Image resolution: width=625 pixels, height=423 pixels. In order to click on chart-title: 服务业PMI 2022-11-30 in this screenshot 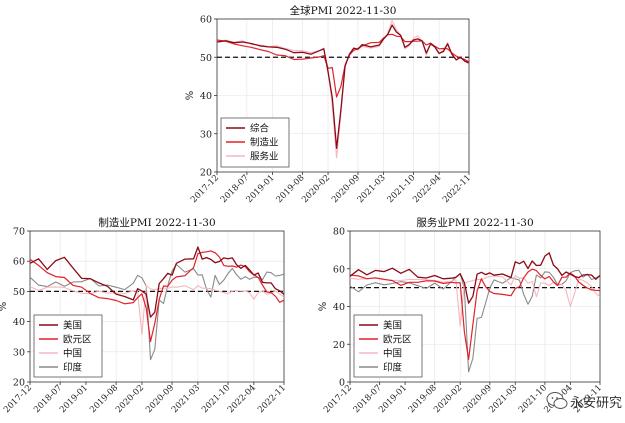, I will do `click(474, 222)`.